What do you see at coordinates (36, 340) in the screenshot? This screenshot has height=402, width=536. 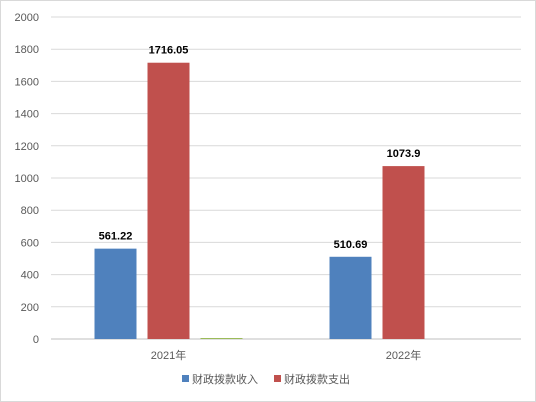 I see `y-tick-label: 0` at bounding box center [36, 340].